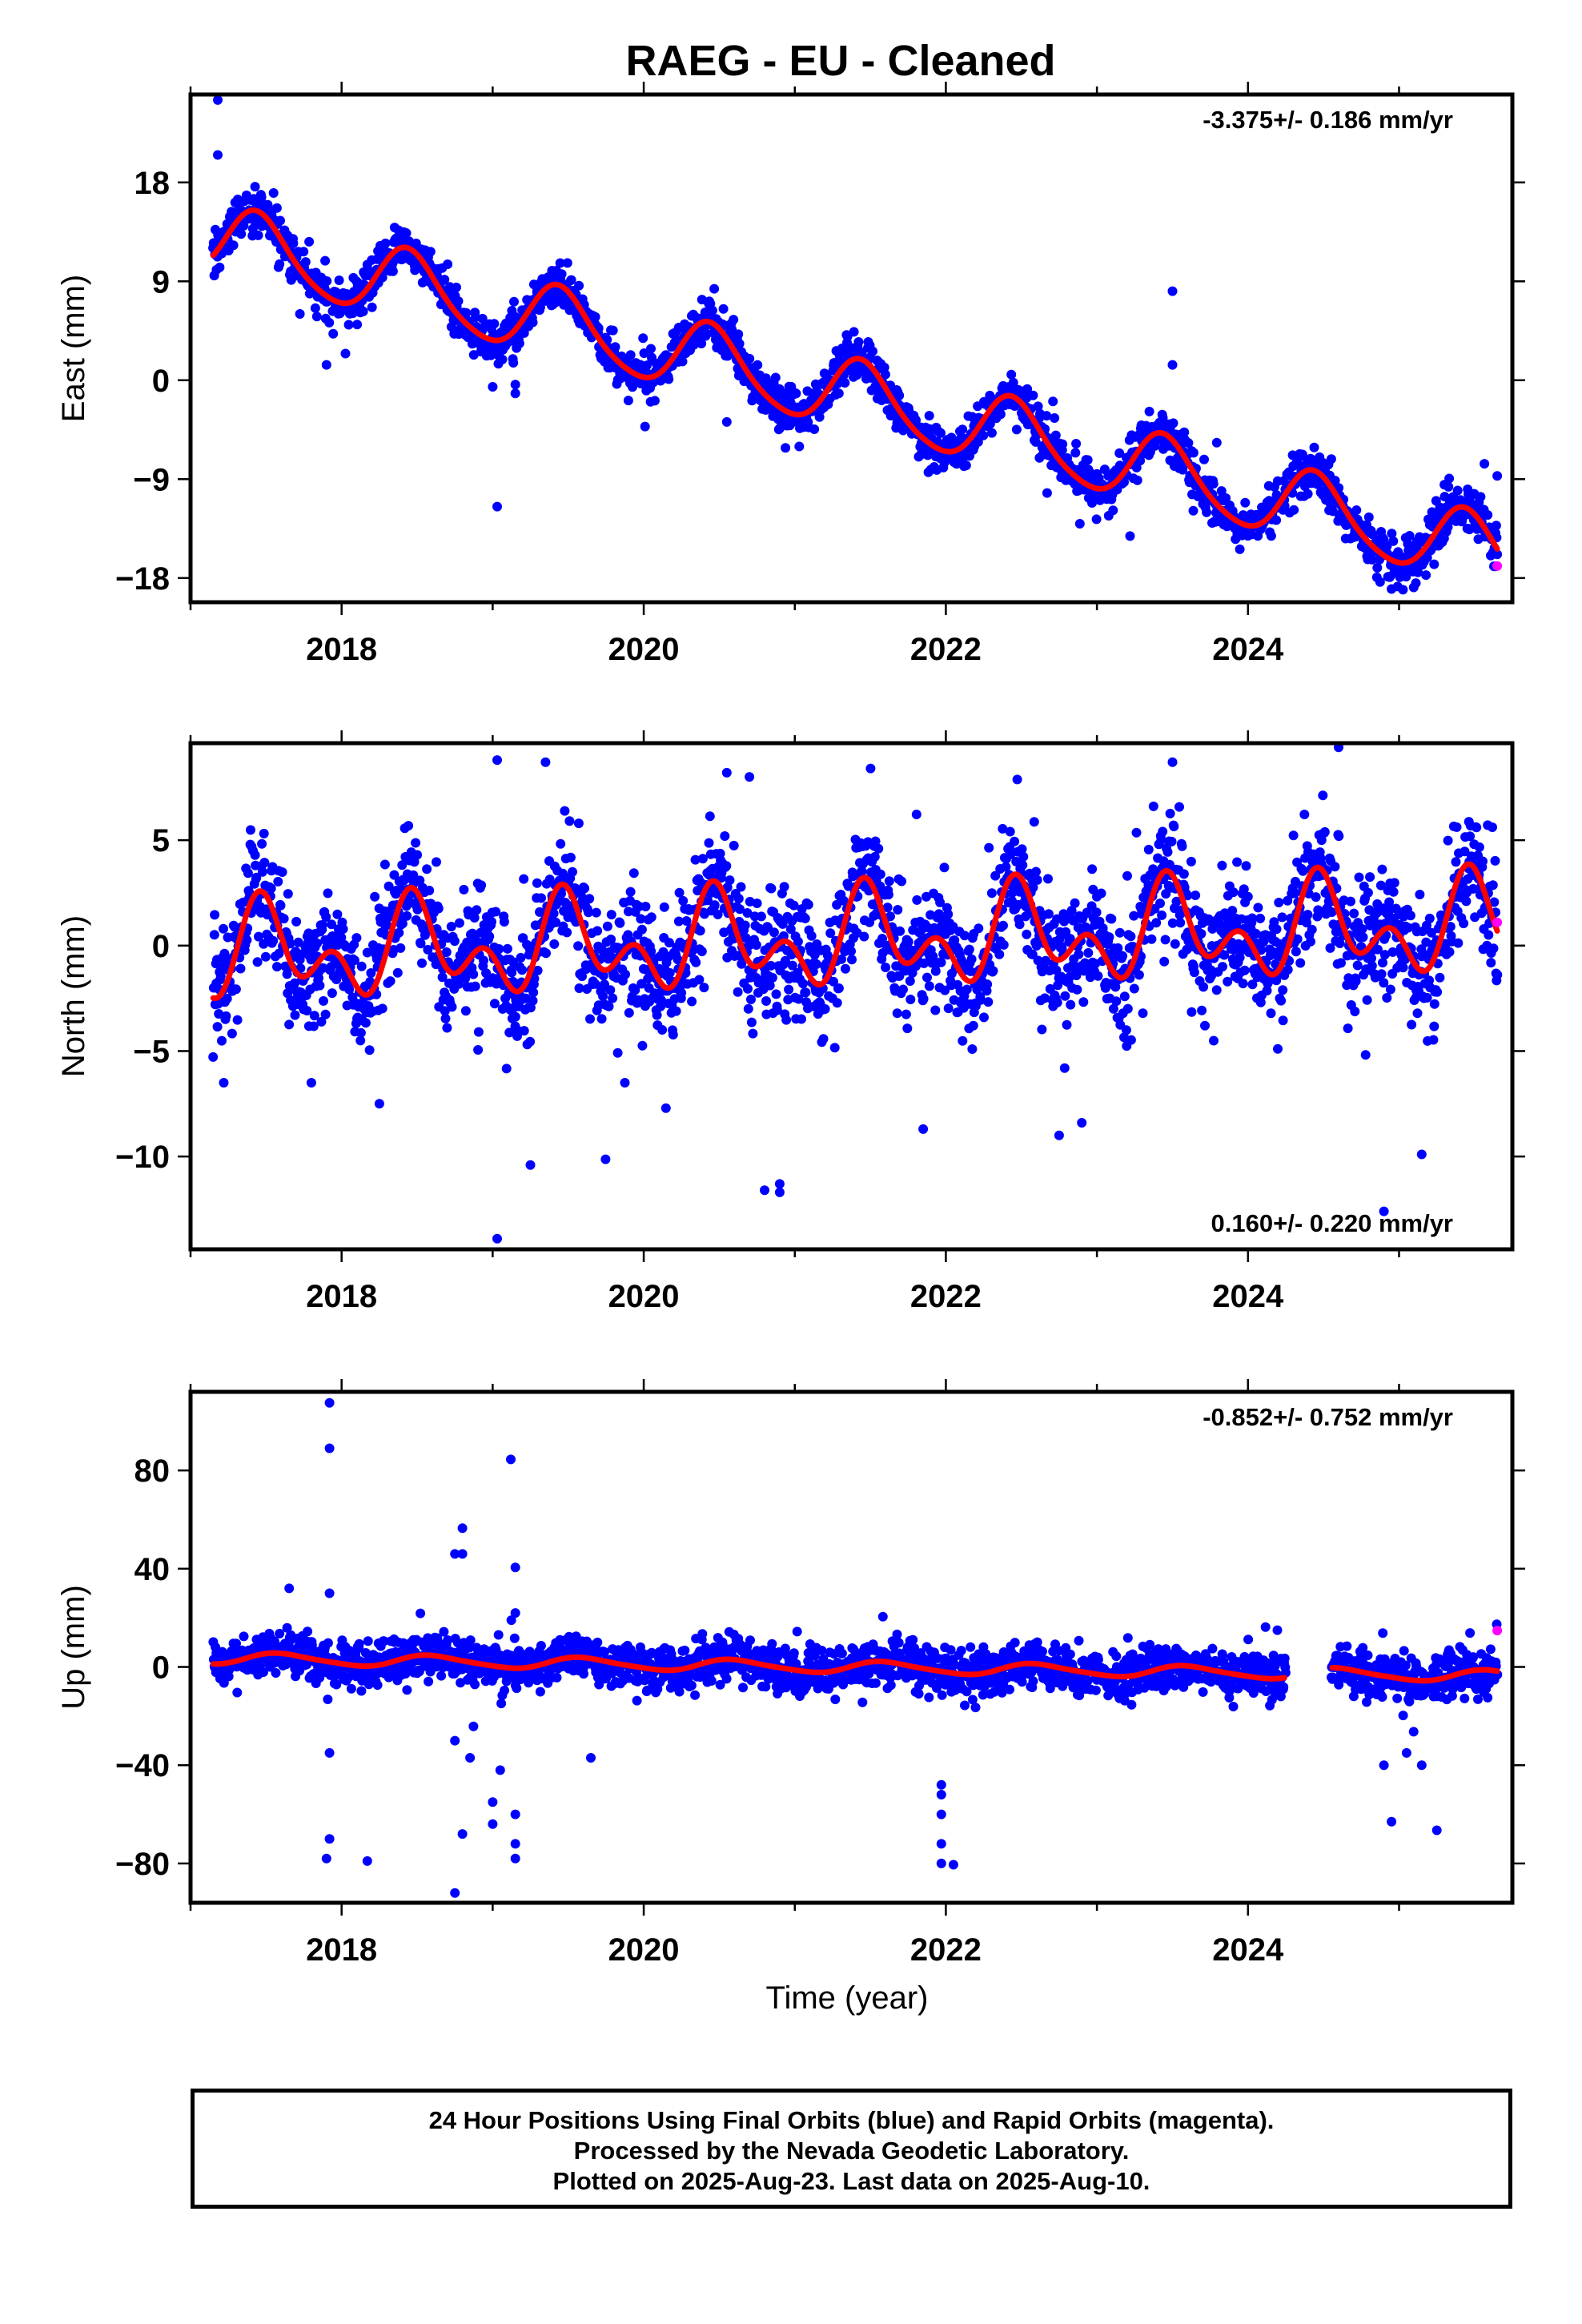  Describe the element at coordinates (151, 479) in the screenshot. I see `y-tick-label: −9` at that location.